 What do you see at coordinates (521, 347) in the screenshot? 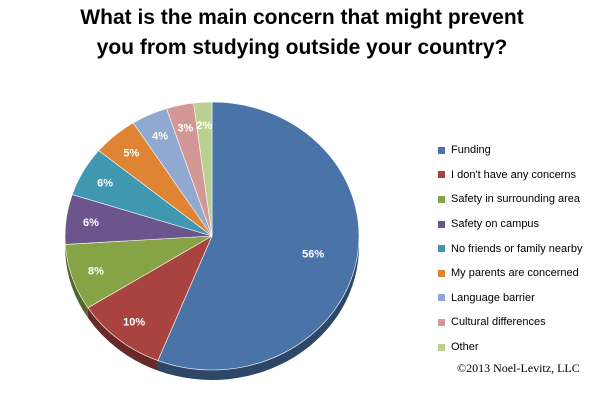
I see `legend-item-other: Other` at bounding box center [521, 347].